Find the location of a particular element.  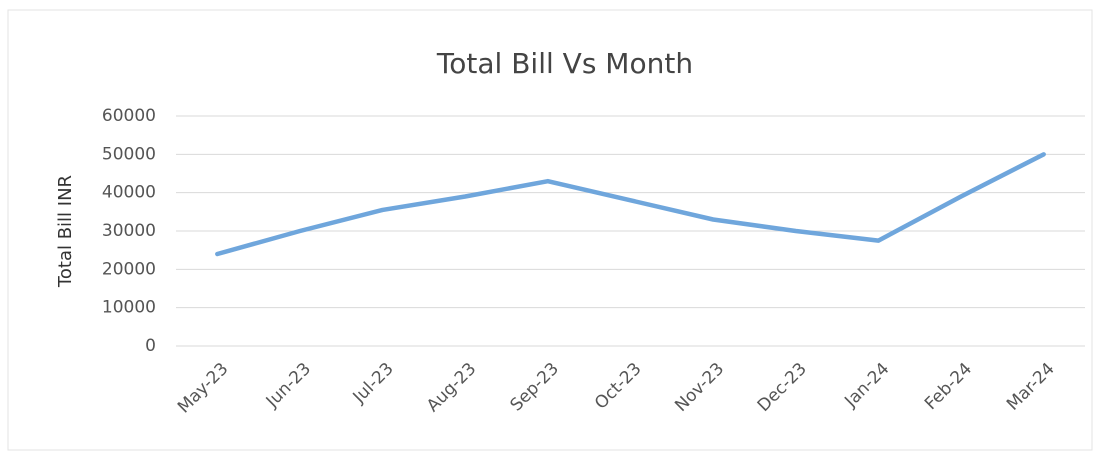

y-tick-label: 20000 is located at coordinates (129, 269).